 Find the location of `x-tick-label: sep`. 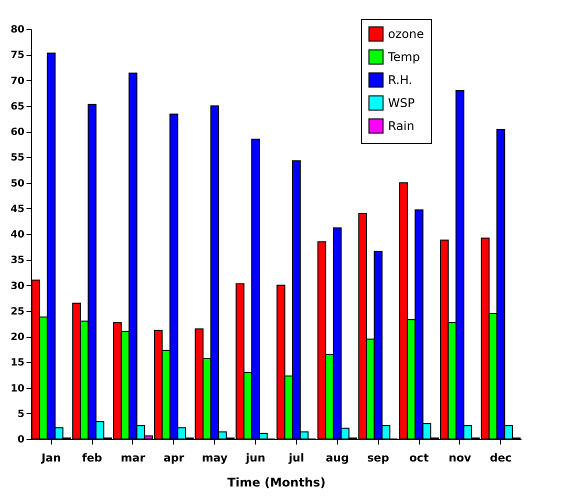

x-tick-label: sep is located at coordinates (378, 458).